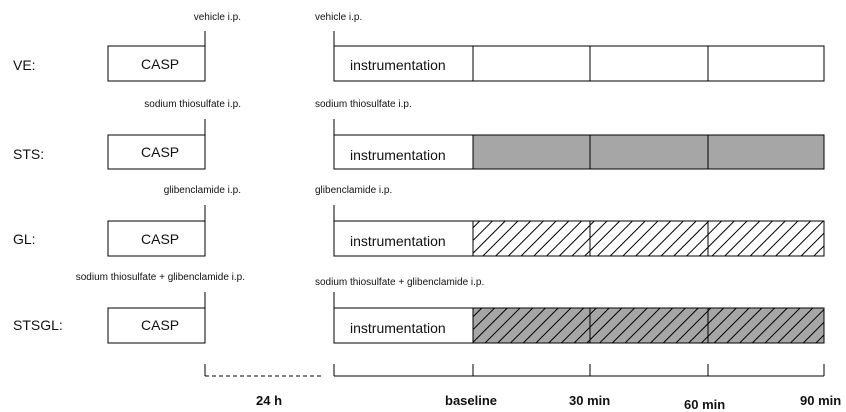 The height and width of the screenshot is (412, 846). I want to click on instr-text-gl: instrumentation, so click(398, 241).